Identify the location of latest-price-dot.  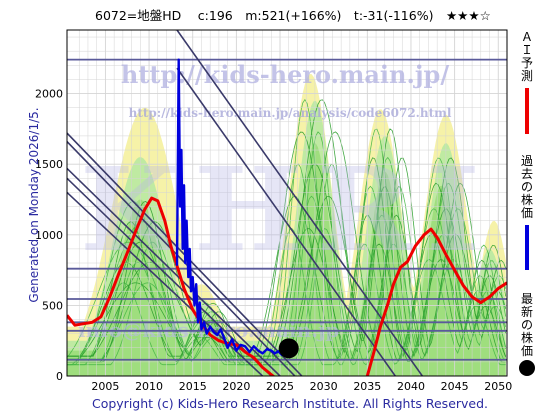
(288, 348).